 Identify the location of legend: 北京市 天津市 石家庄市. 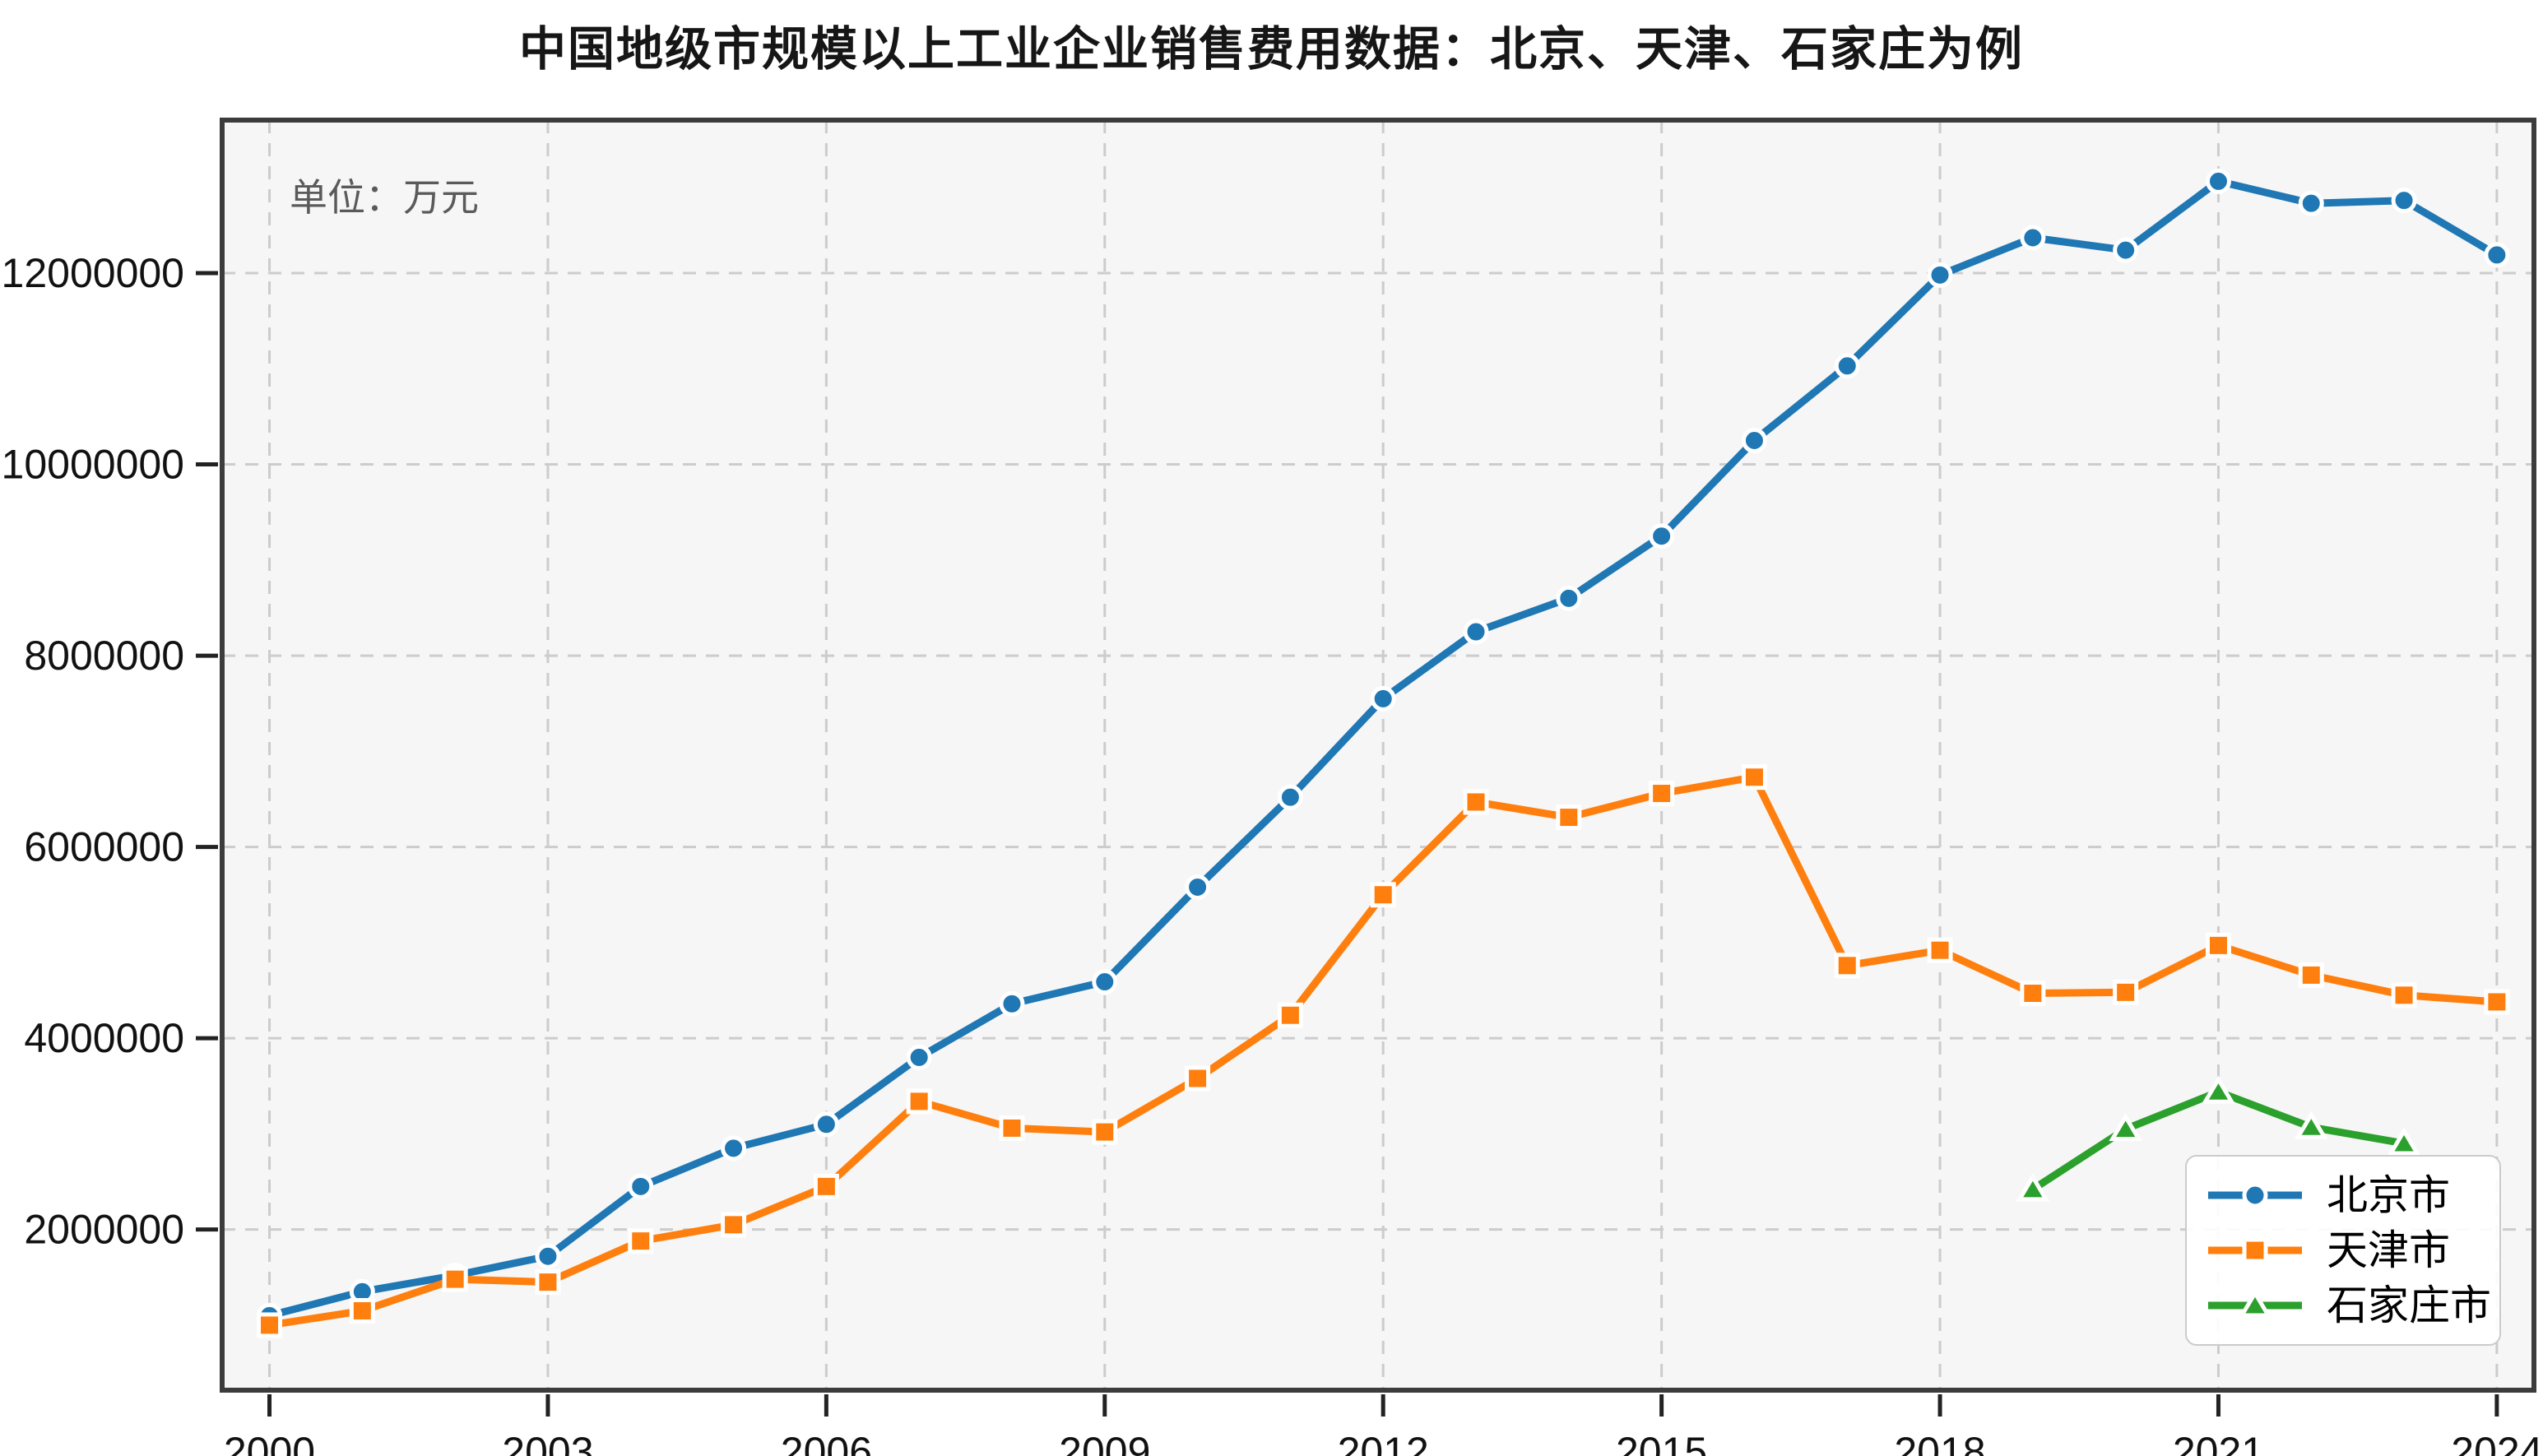
(2343, 1250).